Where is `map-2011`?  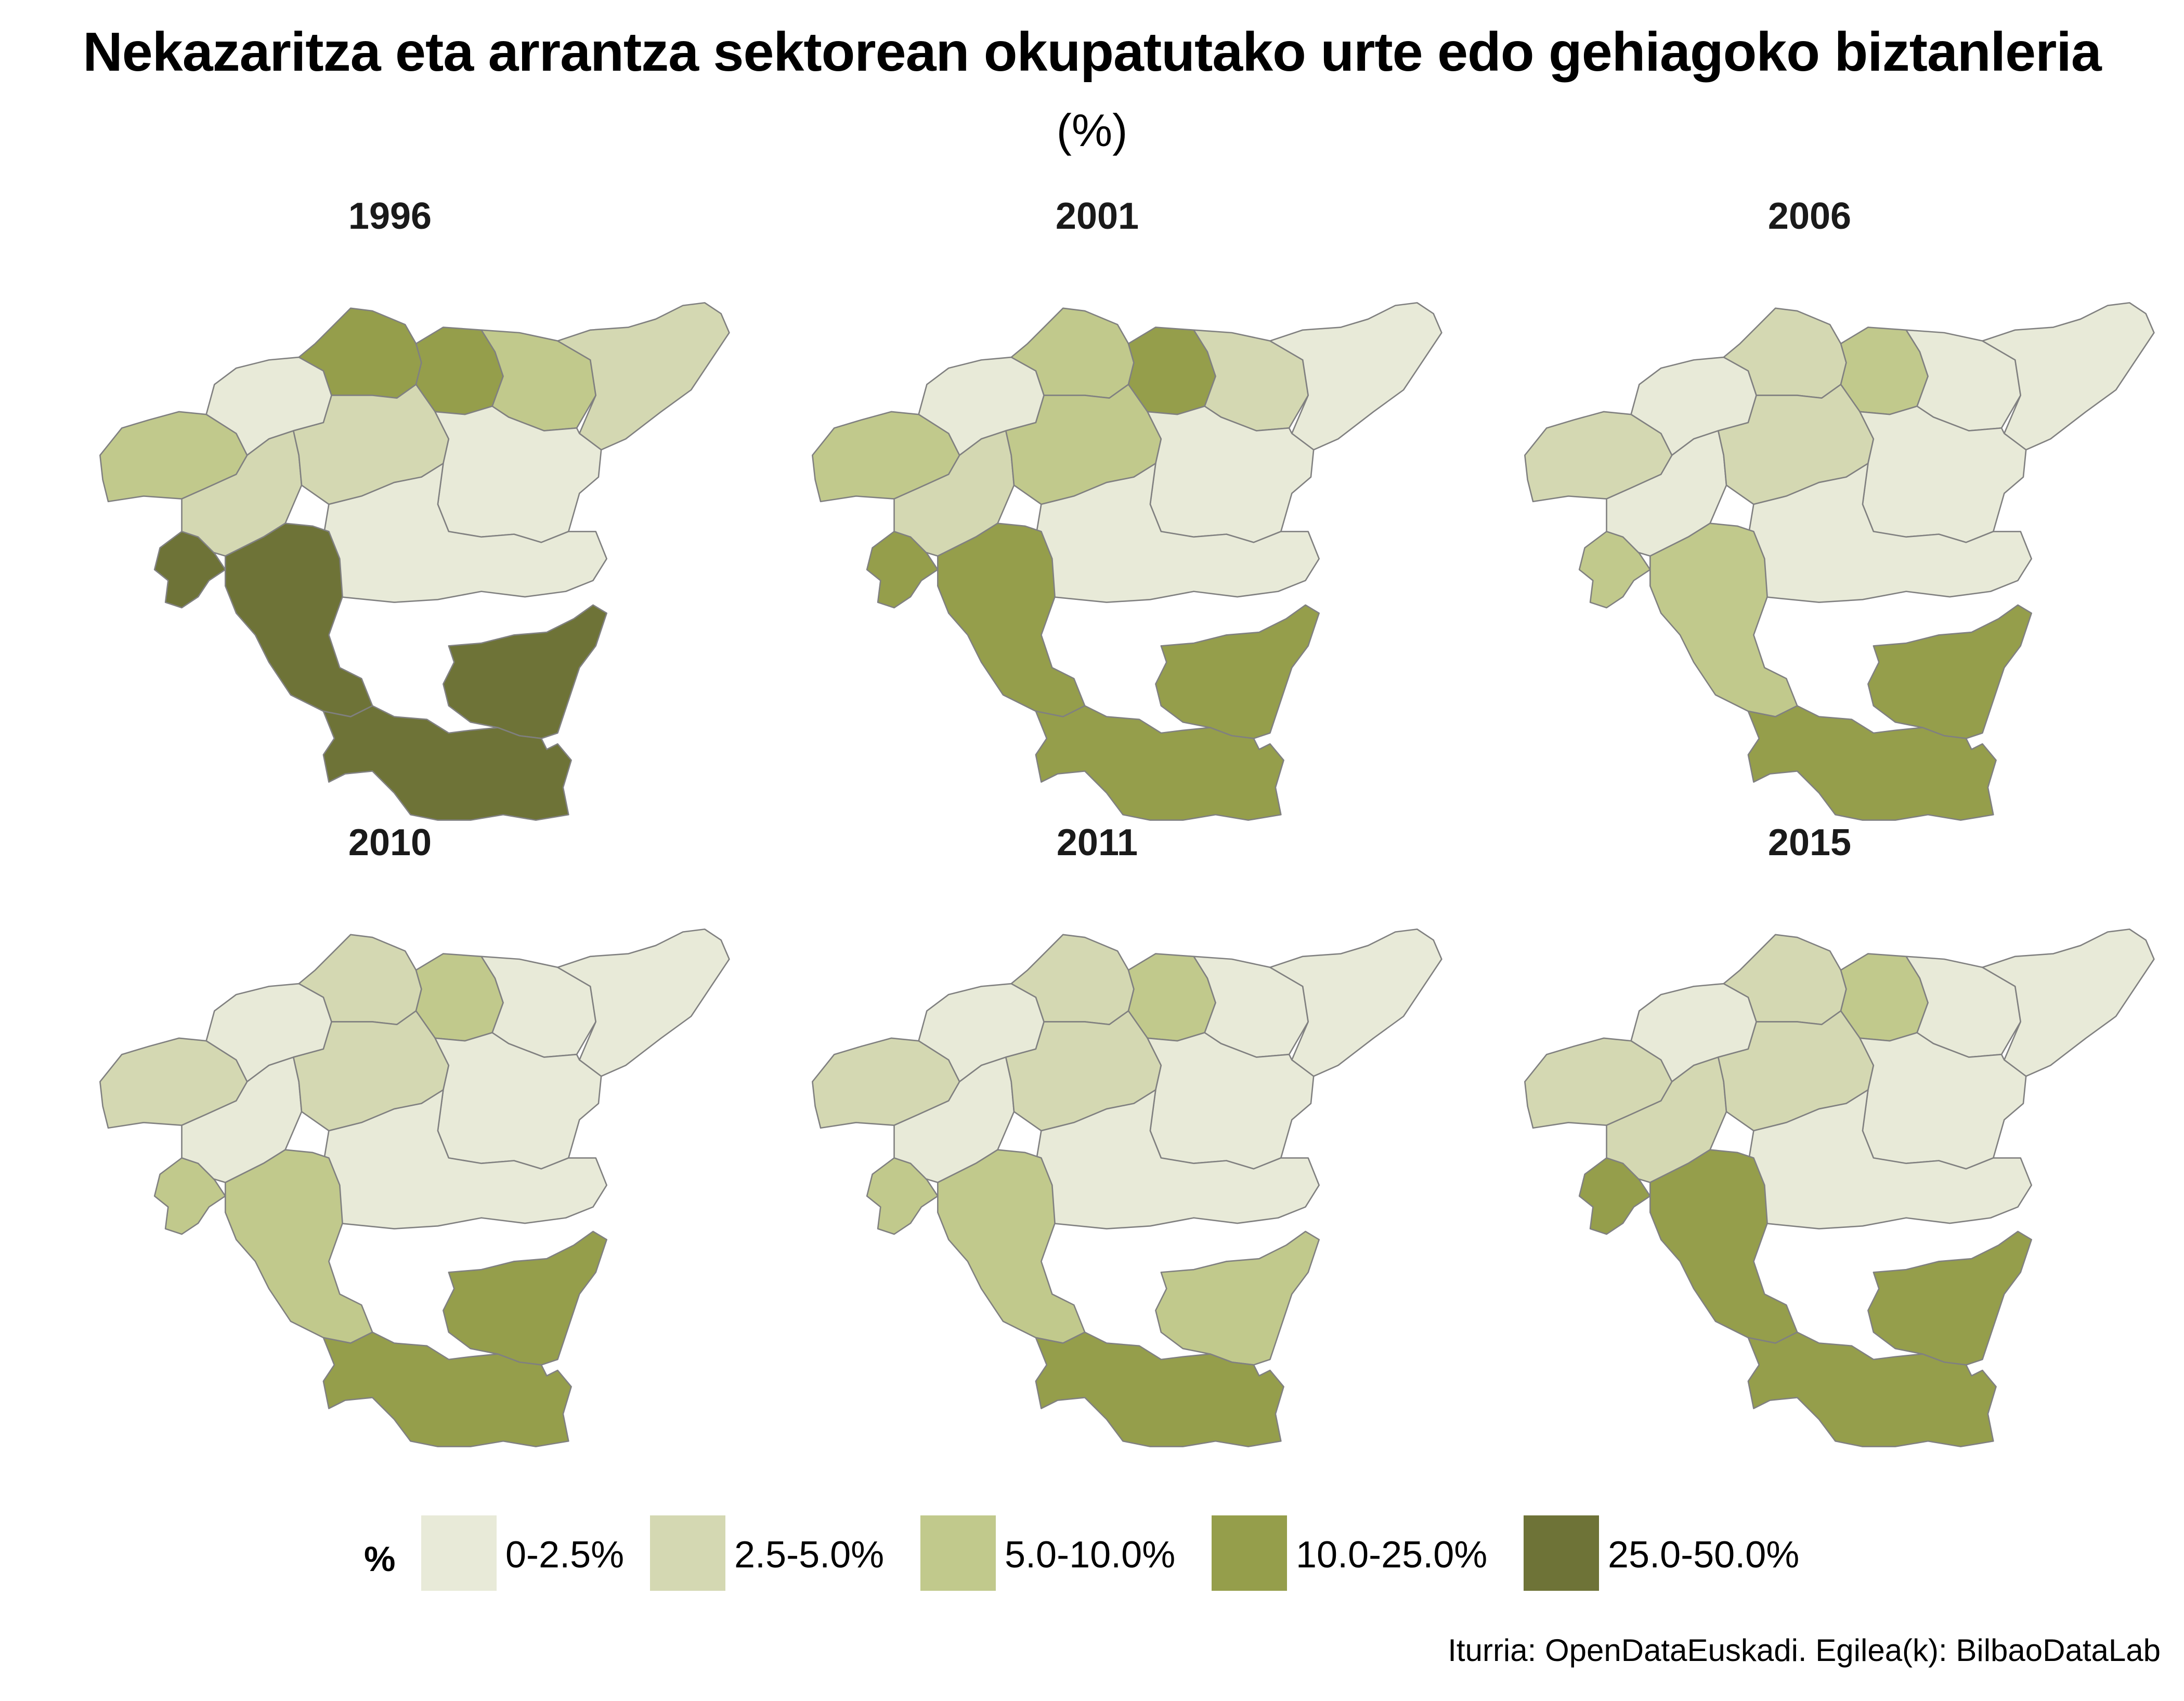 map-2011 is located at coordinates (1128, 1188).